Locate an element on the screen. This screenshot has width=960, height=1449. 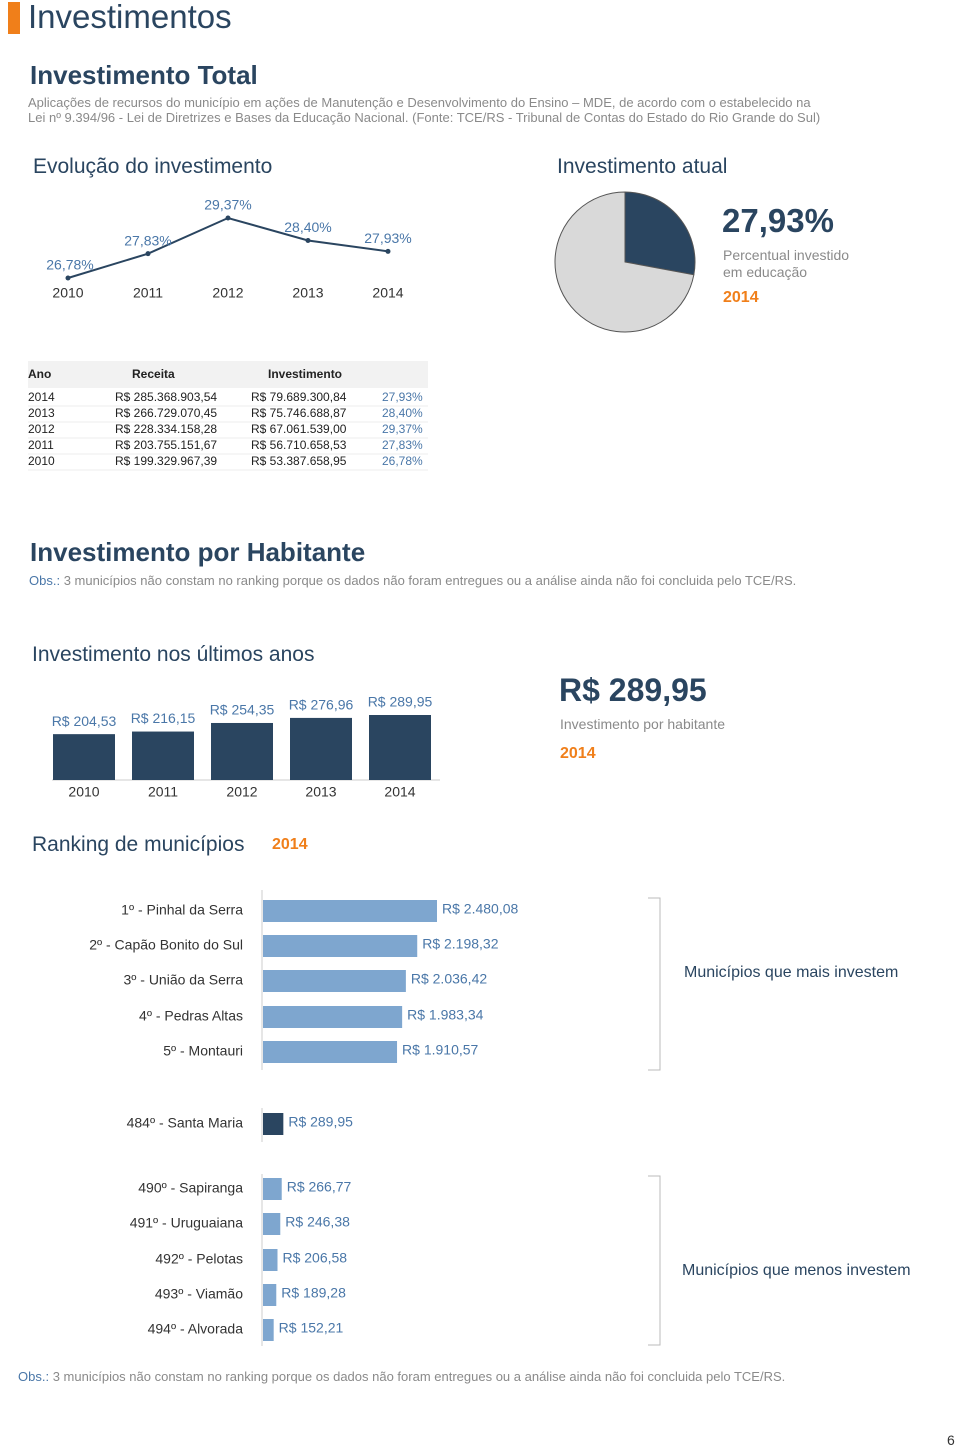
category-label: 3º - União da Serra is located at coordinates (183, 980).